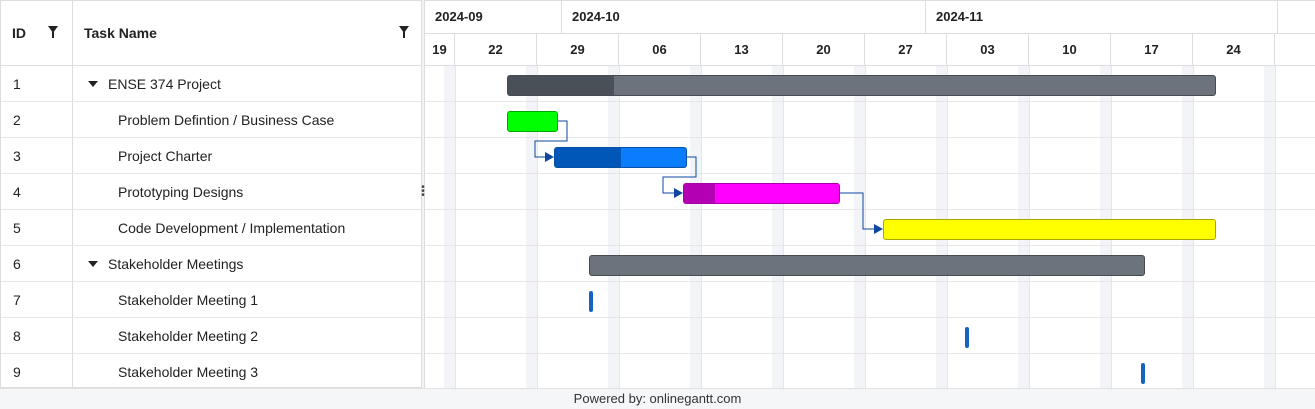 This screenshot has height=409, width=1315. Describe the element at coordinates (188, 336) in the screenshot. I see `row-task-name: Stakeholder Meeting 2` at that location.